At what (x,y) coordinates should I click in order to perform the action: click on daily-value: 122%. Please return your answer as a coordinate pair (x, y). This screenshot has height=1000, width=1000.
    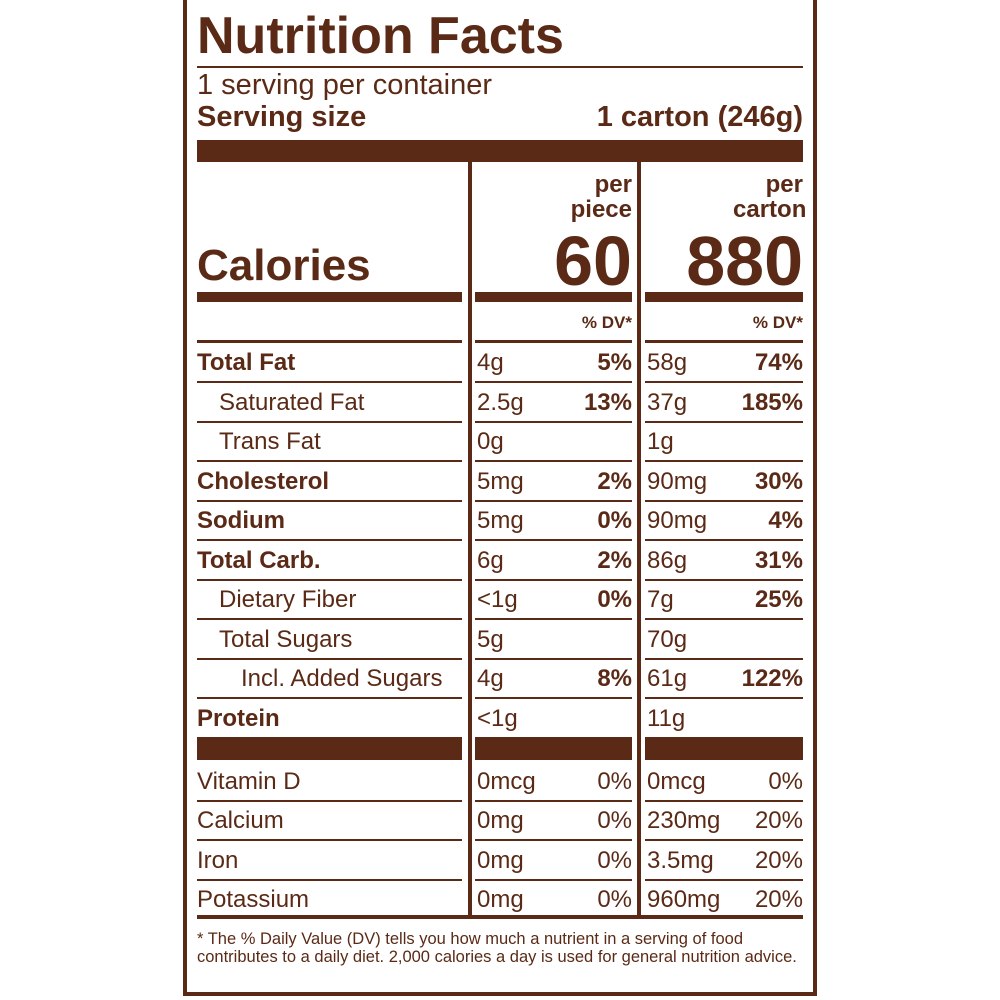
    Looking at the image, I should click on (772, 678).